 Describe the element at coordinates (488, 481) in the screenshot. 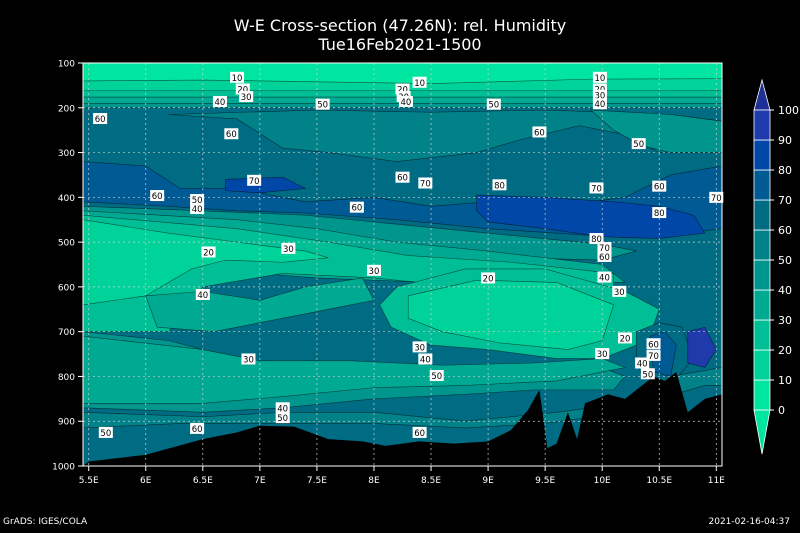

I see `x-tick-label: 9E` at that location.